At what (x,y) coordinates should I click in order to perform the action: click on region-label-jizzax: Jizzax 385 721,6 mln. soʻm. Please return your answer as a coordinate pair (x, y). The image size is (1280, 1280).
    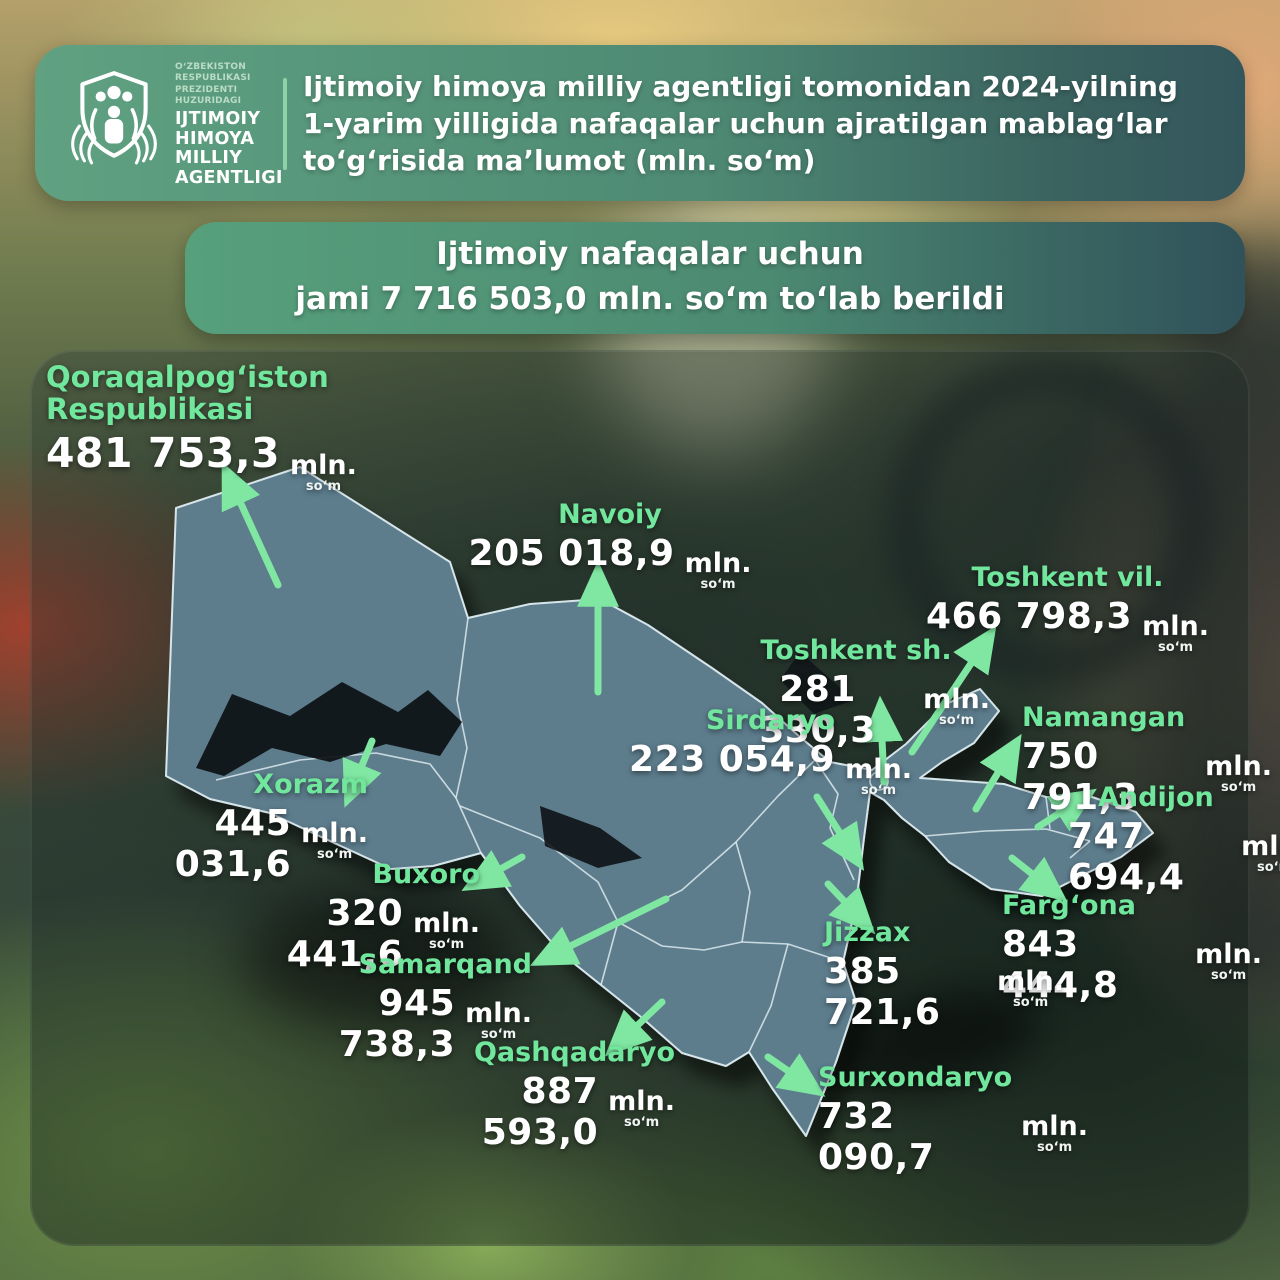
    Looking at the image, I should click on (944, 975).